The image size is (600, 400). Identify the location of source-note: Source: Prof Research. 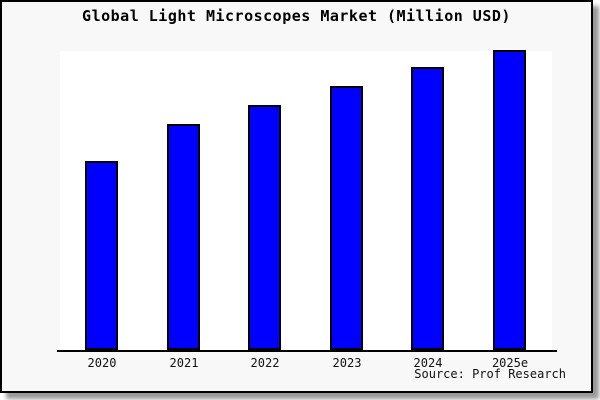
(490, 374).